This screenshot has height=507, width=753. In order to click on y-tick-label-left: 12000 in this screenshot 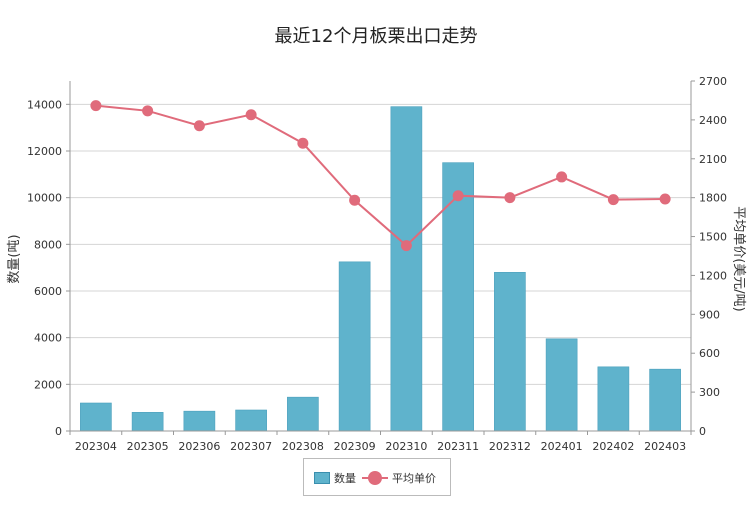, I will do `click(44, 151)`.